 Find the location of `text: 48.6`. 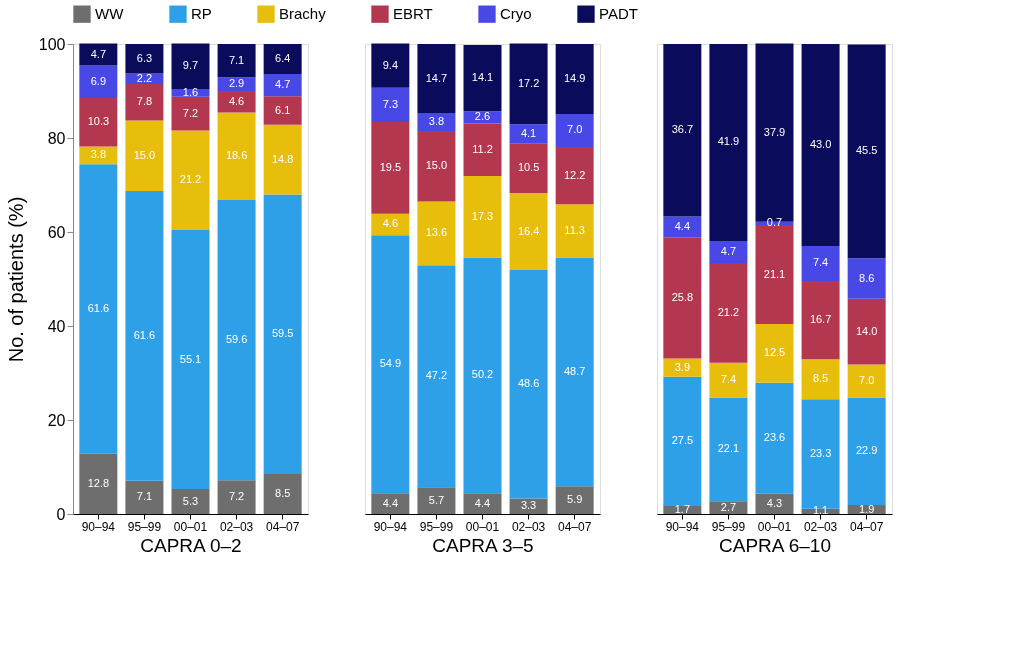

text: 48.6 is located at coordinates (528, 383).